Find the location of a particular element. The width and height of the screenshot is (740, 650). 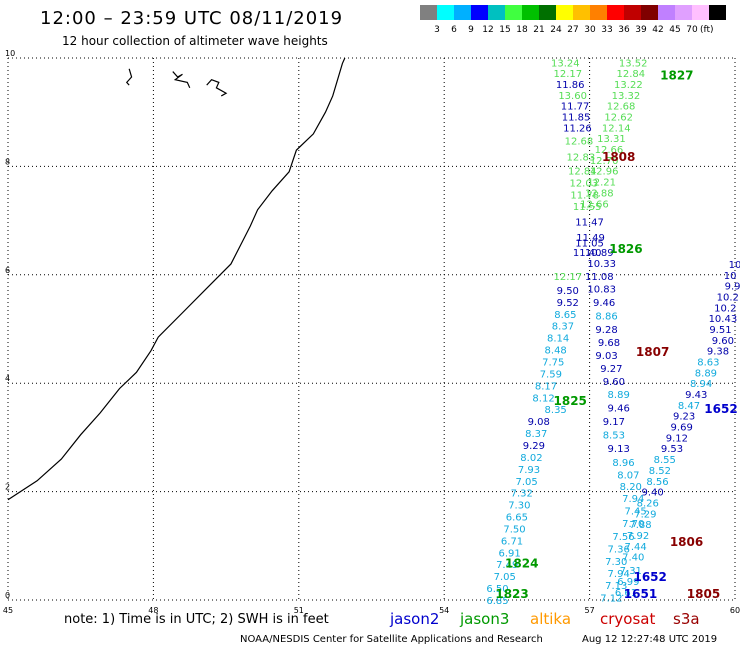

pass-time-label: 1823 is located at coordinates (511, 594).